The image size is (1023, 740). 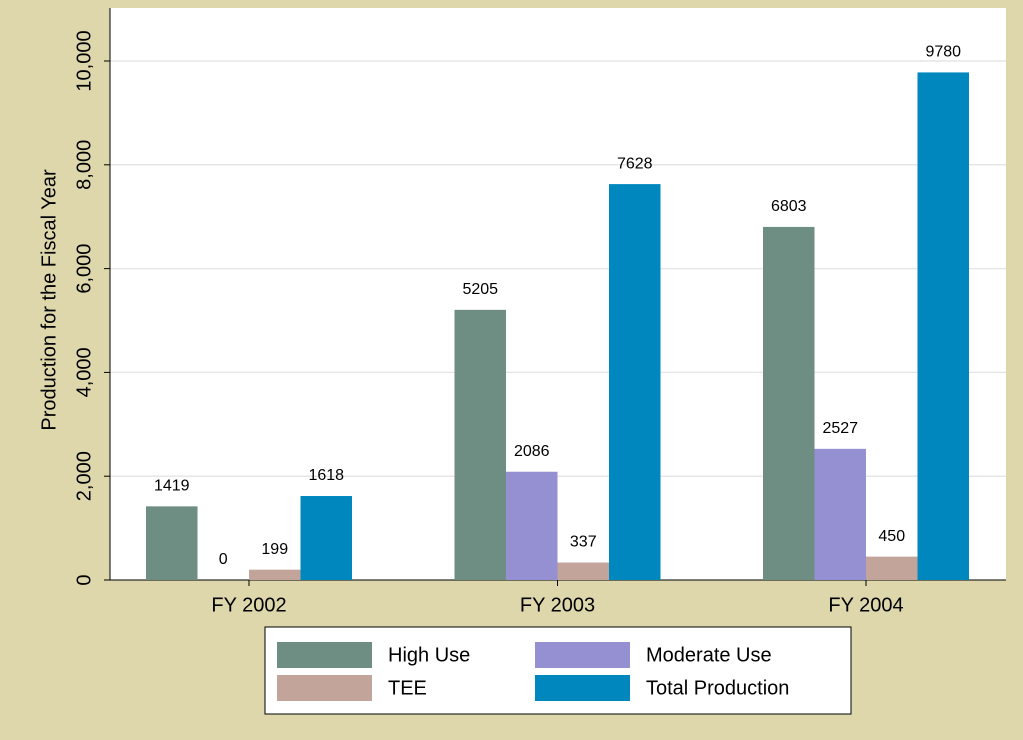 What do you see at coordinates (84, 60) in the screenshot?
I see `y-tick-label: 10,000` at bounding box center [84, 60].